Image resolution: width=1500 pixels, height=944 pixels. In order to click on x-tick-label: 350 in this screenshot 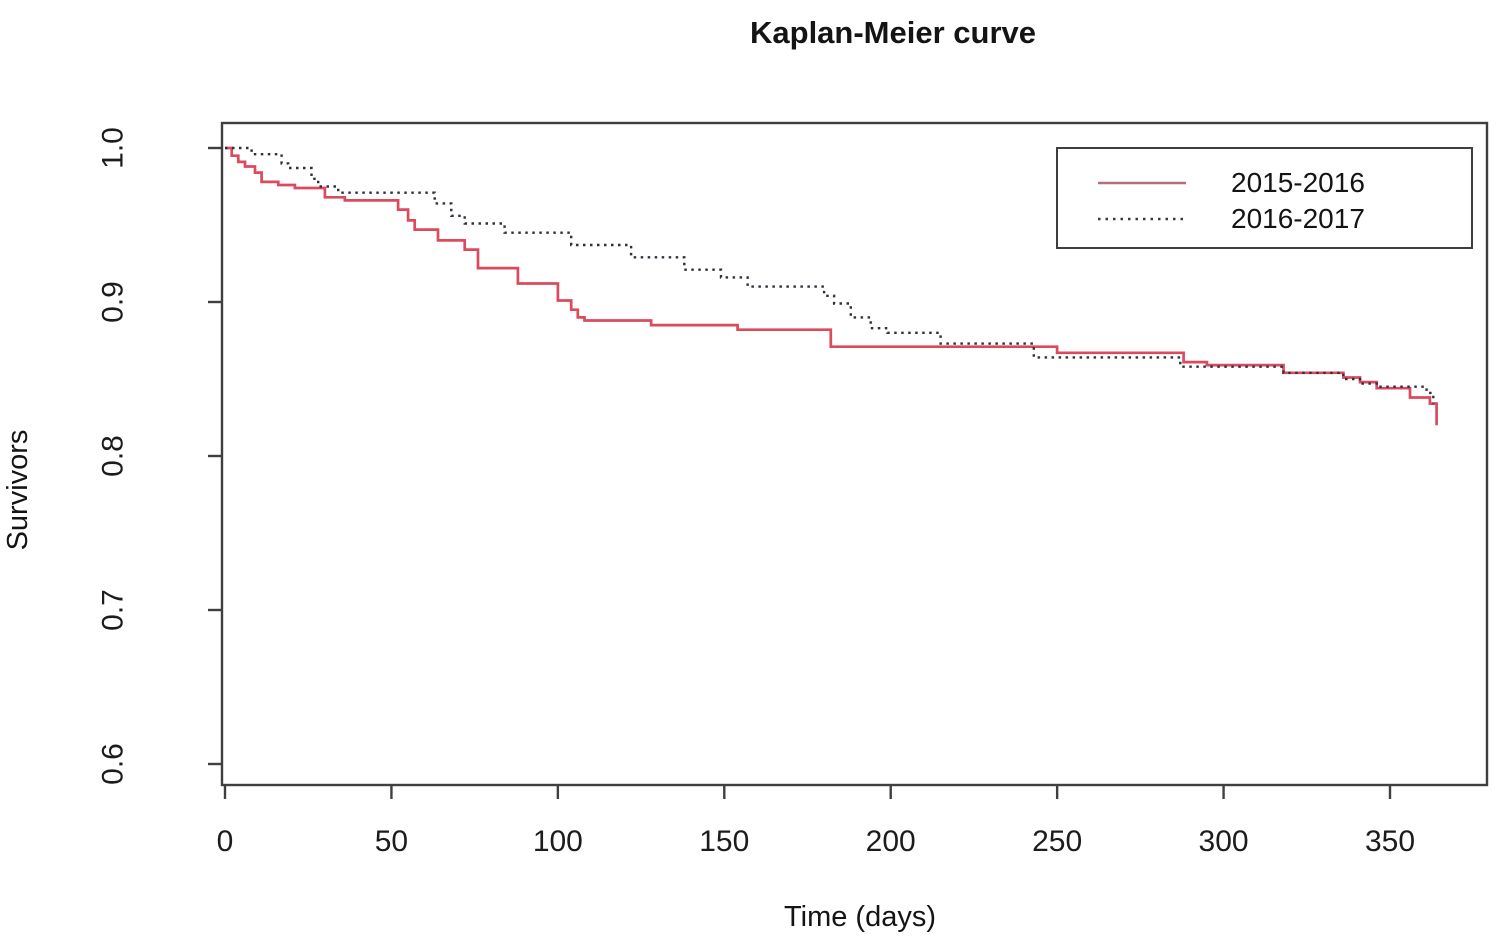, I will do `click(1390, 841)`.